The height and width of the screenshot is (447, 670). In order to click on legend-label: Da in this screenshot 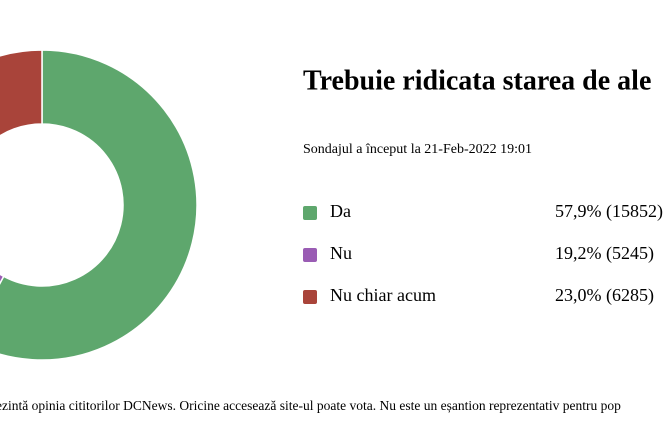, I will do `click(340, 211)`.